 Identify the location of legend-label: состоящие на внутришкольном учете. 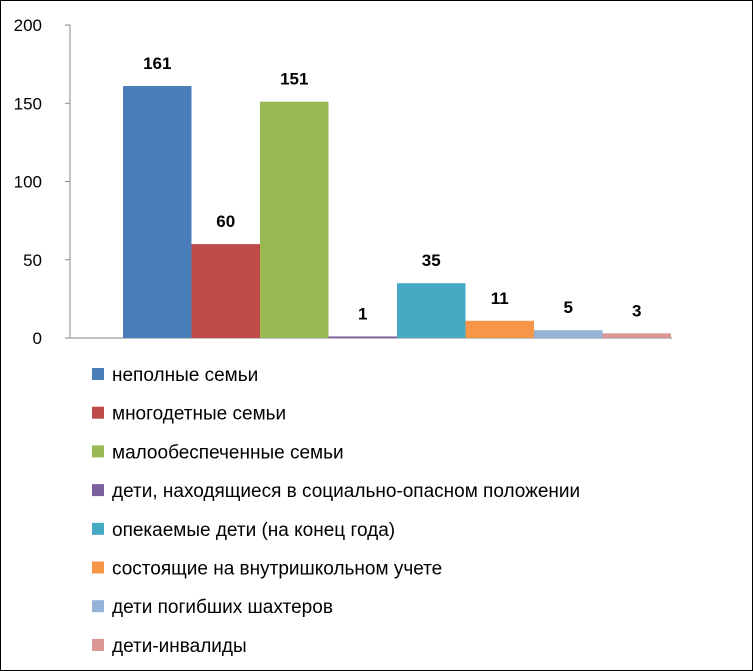
(277, 569).